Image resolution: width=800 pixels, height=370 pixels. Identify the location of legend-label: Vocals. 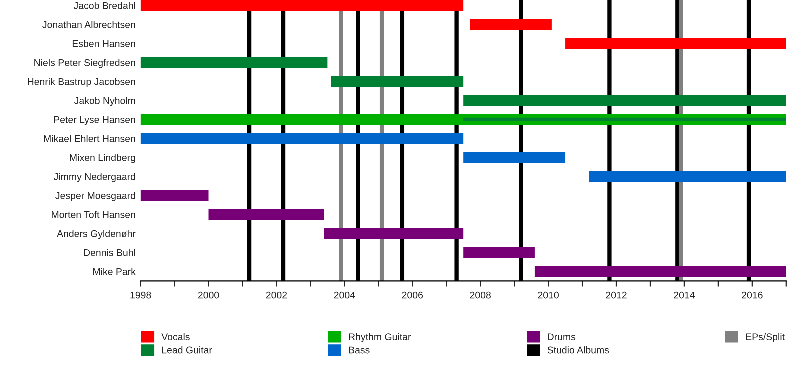
(176, 336).